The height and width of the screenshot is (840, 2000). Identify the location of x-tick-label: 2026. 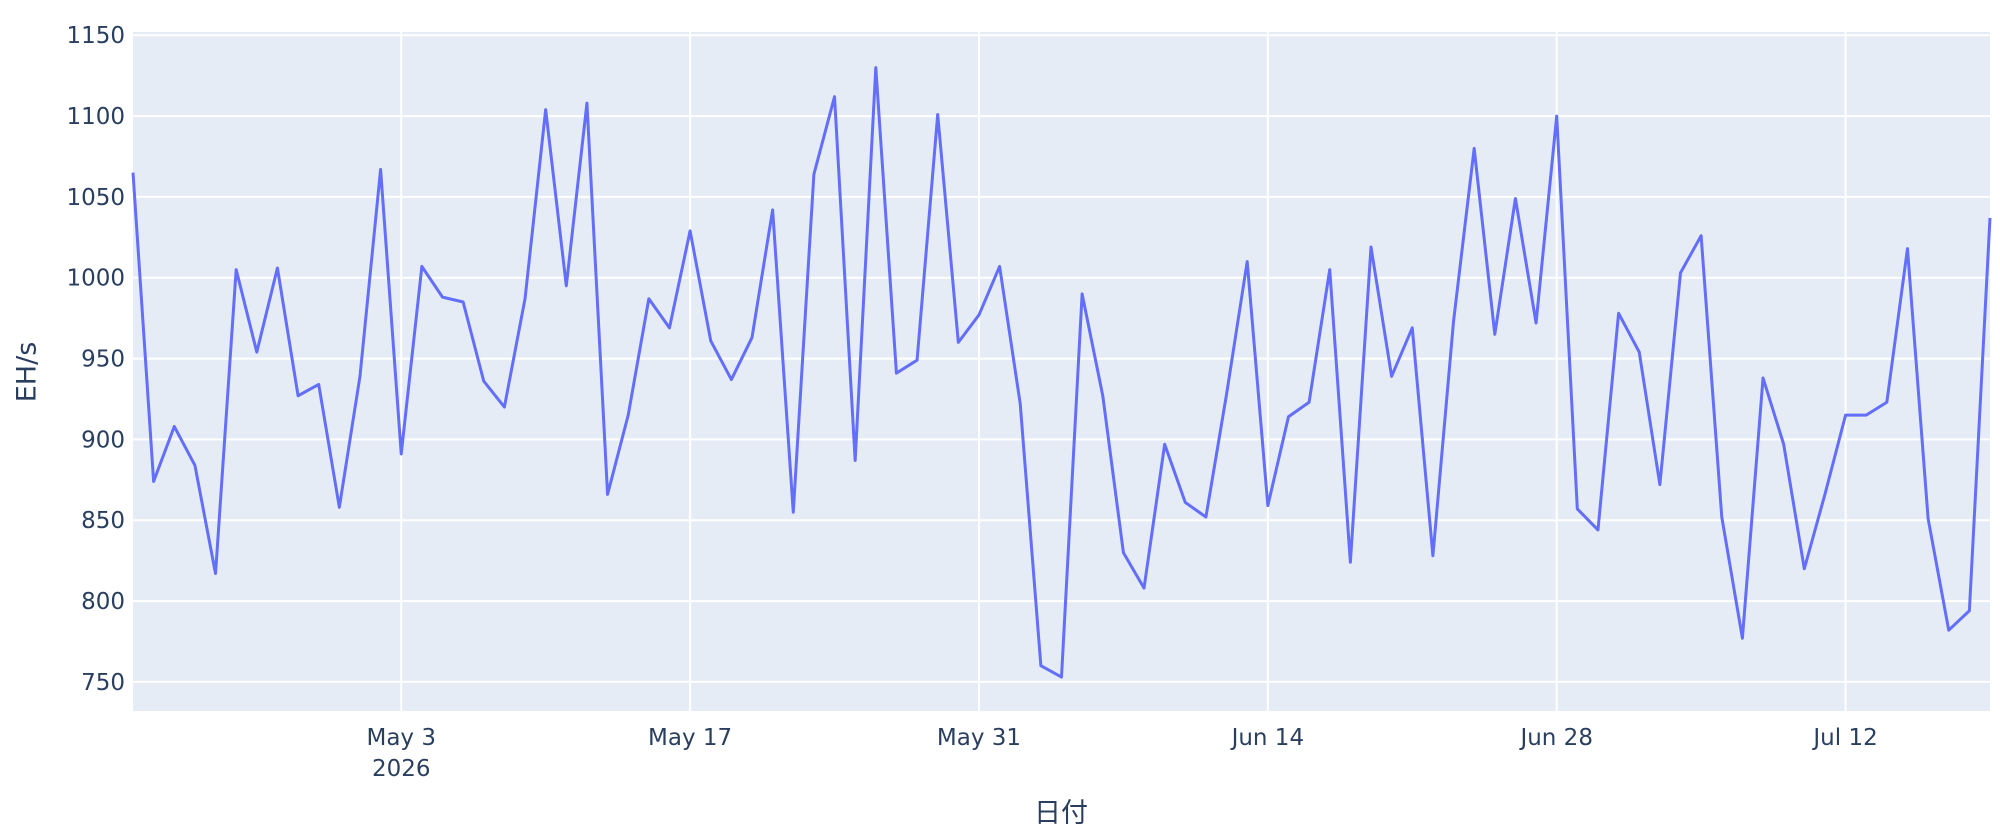
(401, 769).